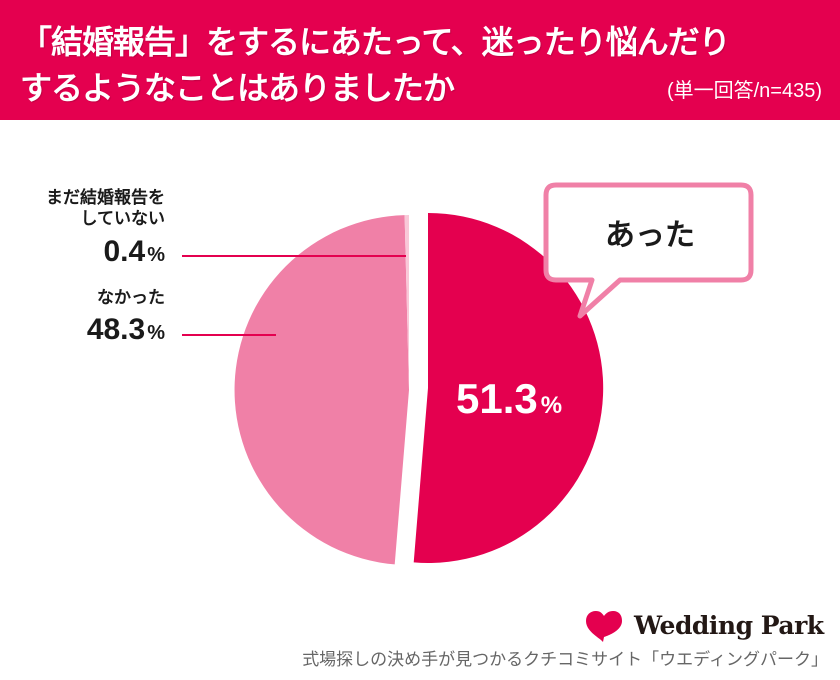 The width and height of the screenshot is (840, 680). I want to click on value-not-yet: 0.4%, so click(134, 253).